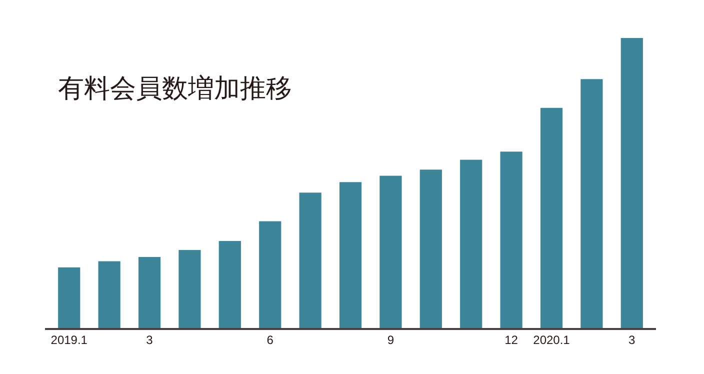  Describe the element at coordinates (390, 340) in the screenshot. I see `x-tick-label: 9` at that location.